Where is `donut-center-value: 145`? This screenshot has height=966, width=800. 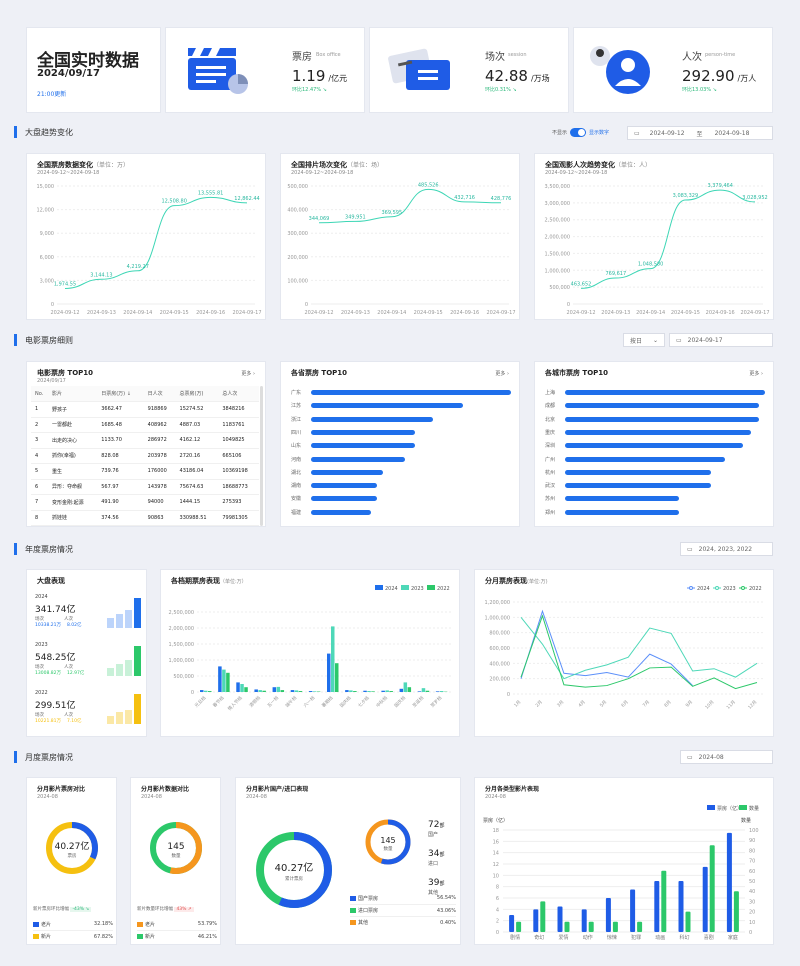 donut-center-value: 145 is located at coordinates (387, 840).